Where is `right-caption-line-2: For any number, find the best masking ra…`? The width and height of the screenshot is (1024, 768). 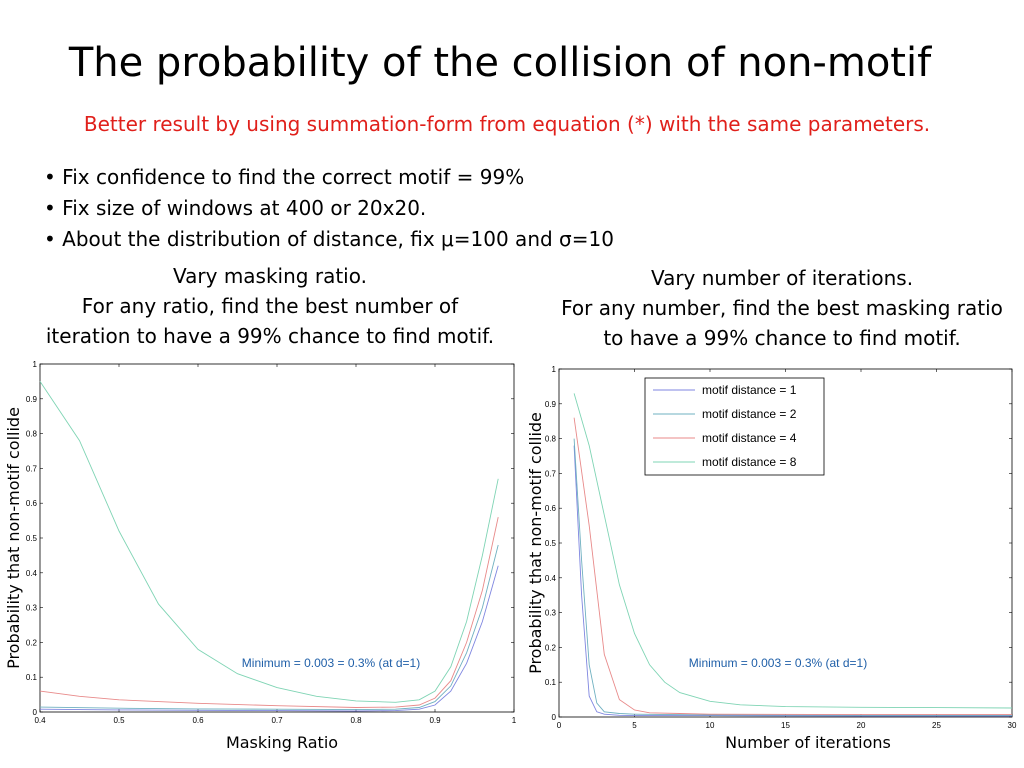
right-caption-line-2: For any number, find the best masking ra… is located at coordinates (782, 308).